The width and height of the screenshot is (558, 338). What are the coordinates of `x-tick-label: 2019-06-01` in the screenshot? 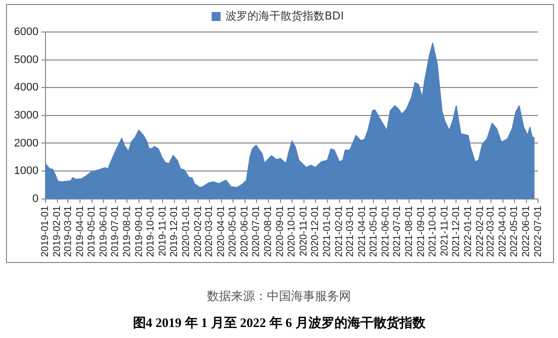 It's located at (104, 231).